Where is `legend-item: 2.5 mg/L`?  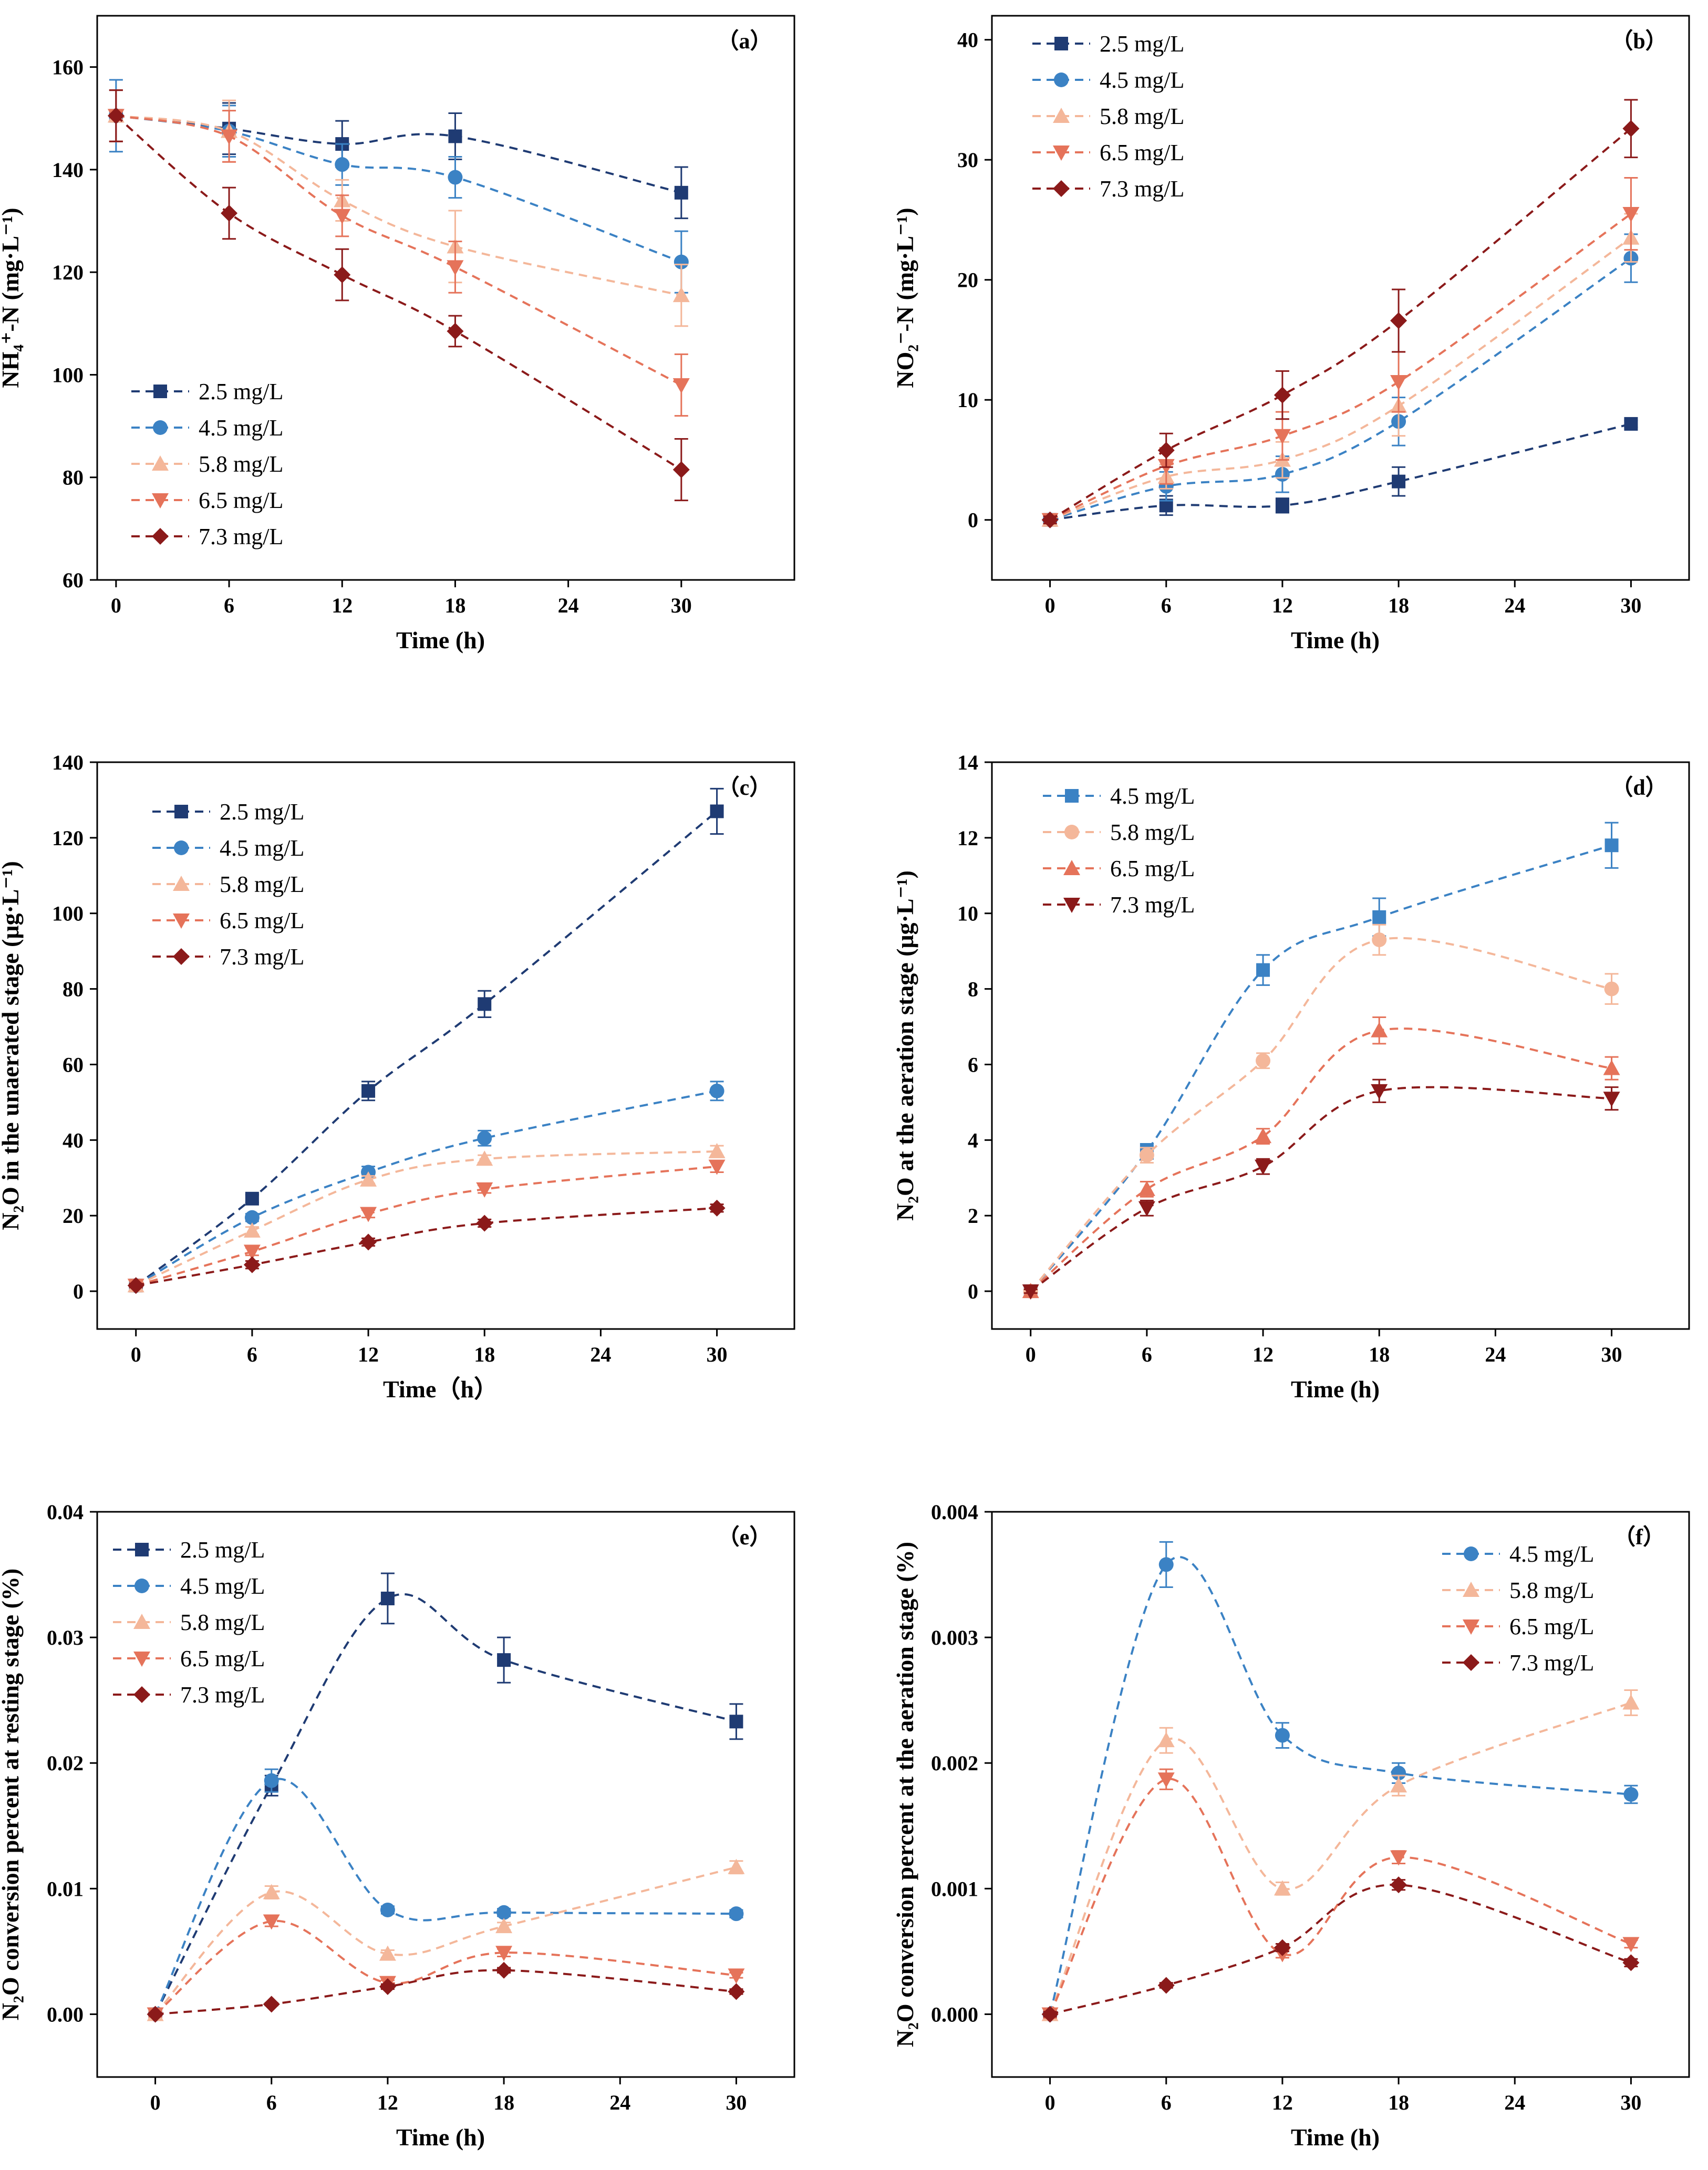 legend-item: 2.5 mg/L is located at coordinates (228, 812).